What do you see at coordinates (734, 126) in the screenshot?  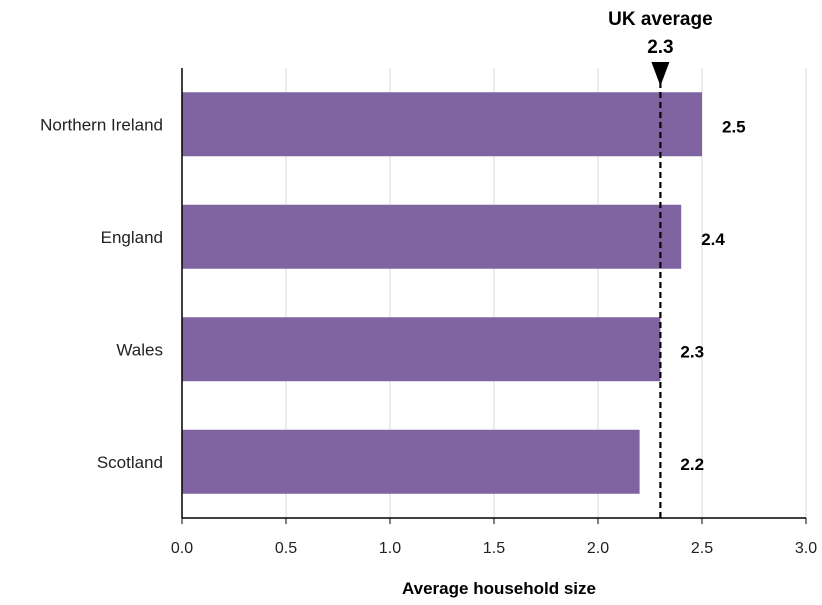 I see `bar-value-label: 2.5` at bounding box center [734, 126].